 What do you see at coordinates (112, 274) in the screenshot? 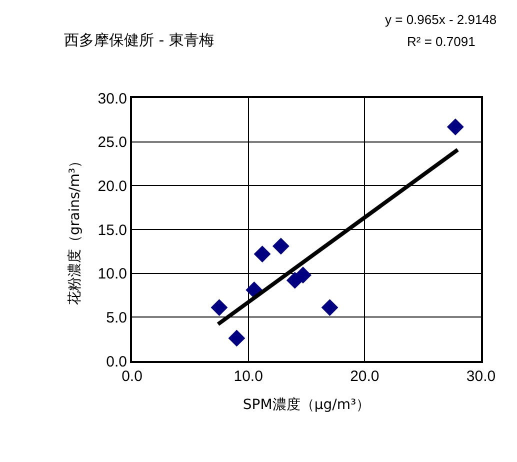
I see `y-tick-label: 10.0` at bounding box center [112, 274].